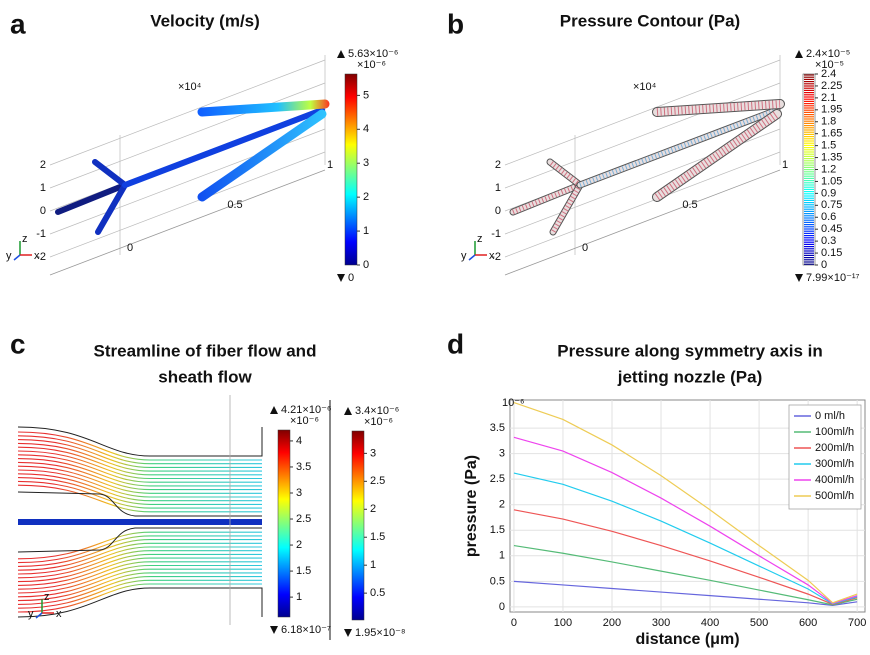 The height and width of the screenshot is (655, 870). Describe the element at coordinates (824, 265) in the screenshot. I see `colorbar-tick-label: 0` at that location.